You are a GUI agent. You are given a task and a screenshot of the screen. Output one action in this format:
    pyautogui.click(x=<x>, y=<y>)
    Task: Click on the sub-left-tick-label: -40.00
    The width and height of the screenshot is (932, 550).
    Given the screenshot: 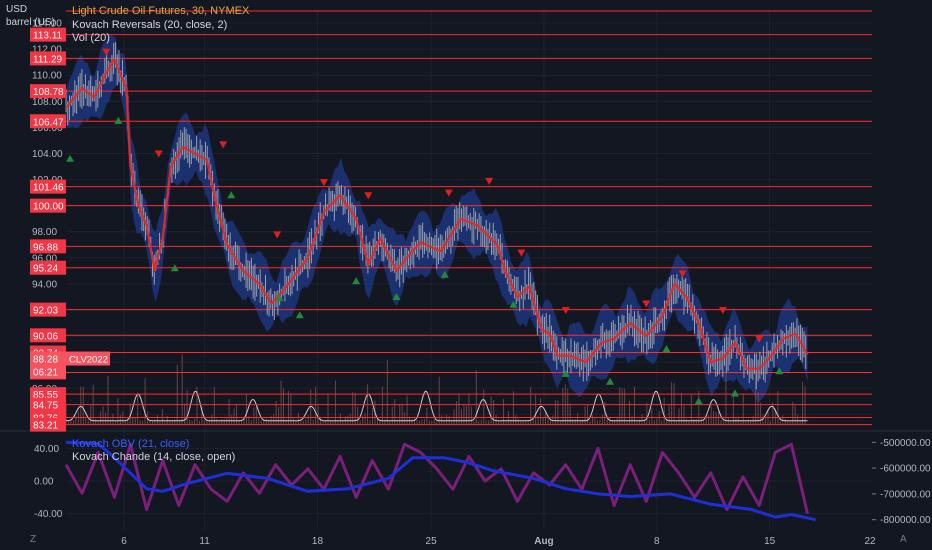 What is the action you would take?
    pyautogui.click(x=48, y=514)
    